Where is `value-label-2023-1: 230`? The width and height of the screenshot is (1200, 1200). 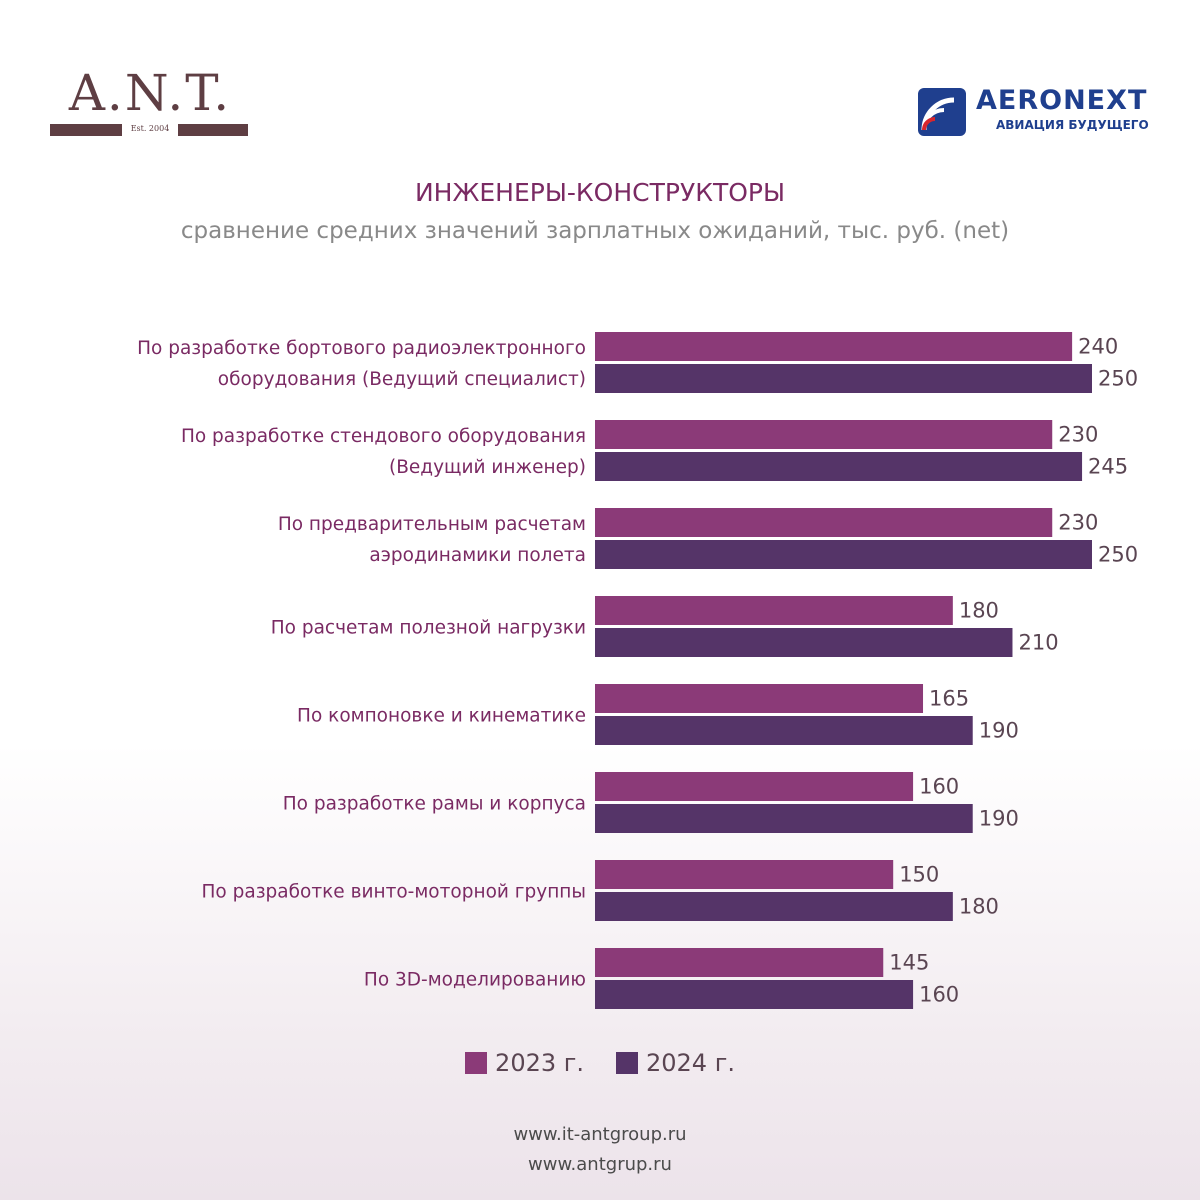 value-label-2023-1: 230 is located at coordinates (1078, 435).